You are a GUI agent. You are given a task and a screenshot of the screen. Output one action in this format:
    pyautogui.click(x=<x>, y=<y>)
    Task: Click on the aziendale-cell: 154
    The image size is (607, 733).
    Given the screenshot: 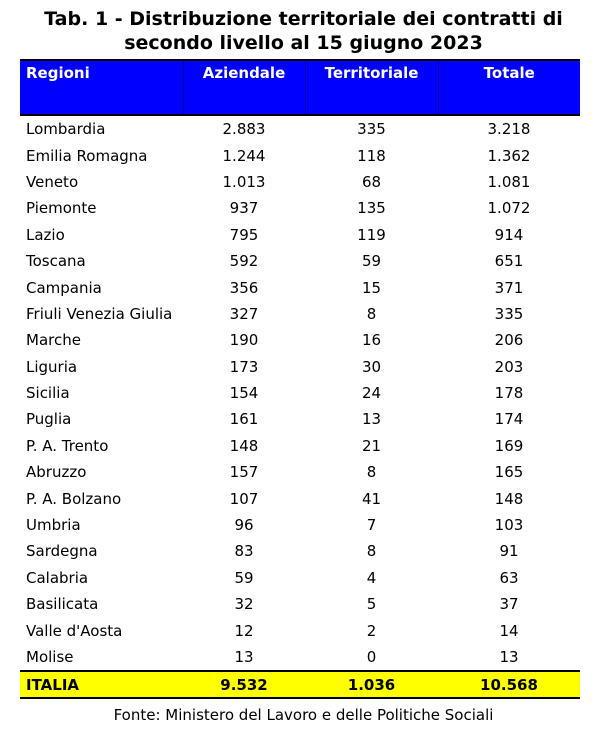 What is the action you would take?
    pyautogui.click(x=244, y=393)
    